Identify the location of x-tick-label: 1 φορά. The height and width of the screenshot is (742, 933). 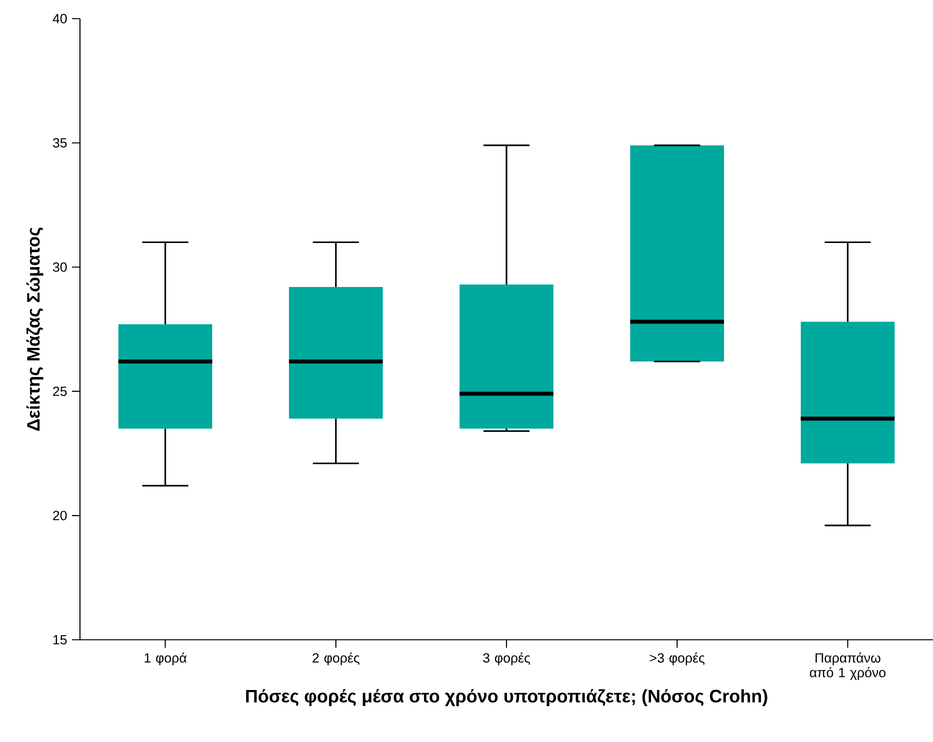
(165, 659).